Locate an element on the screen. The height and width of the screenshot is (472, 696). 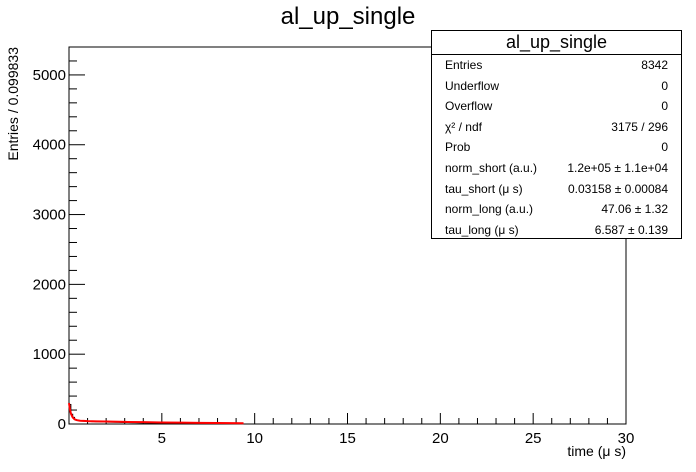
x-tick-label: 5 is located at coordinates (162, 438).